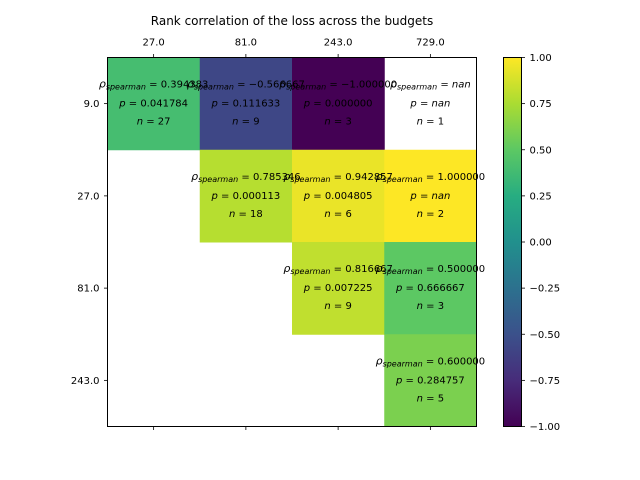 This screenshot has width=640, height=480. Describe the element at coordinates (246, 214) in the screenshot. I see `cell-n-label: n = 18` at that location.